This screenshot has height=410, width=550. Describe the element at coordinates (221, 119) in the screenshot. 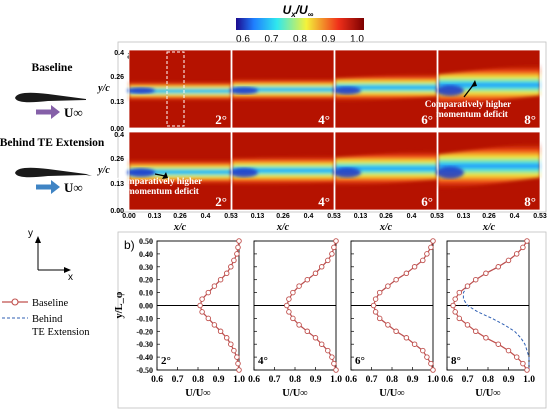

I see `contour-angle-label: 2°` at that location.